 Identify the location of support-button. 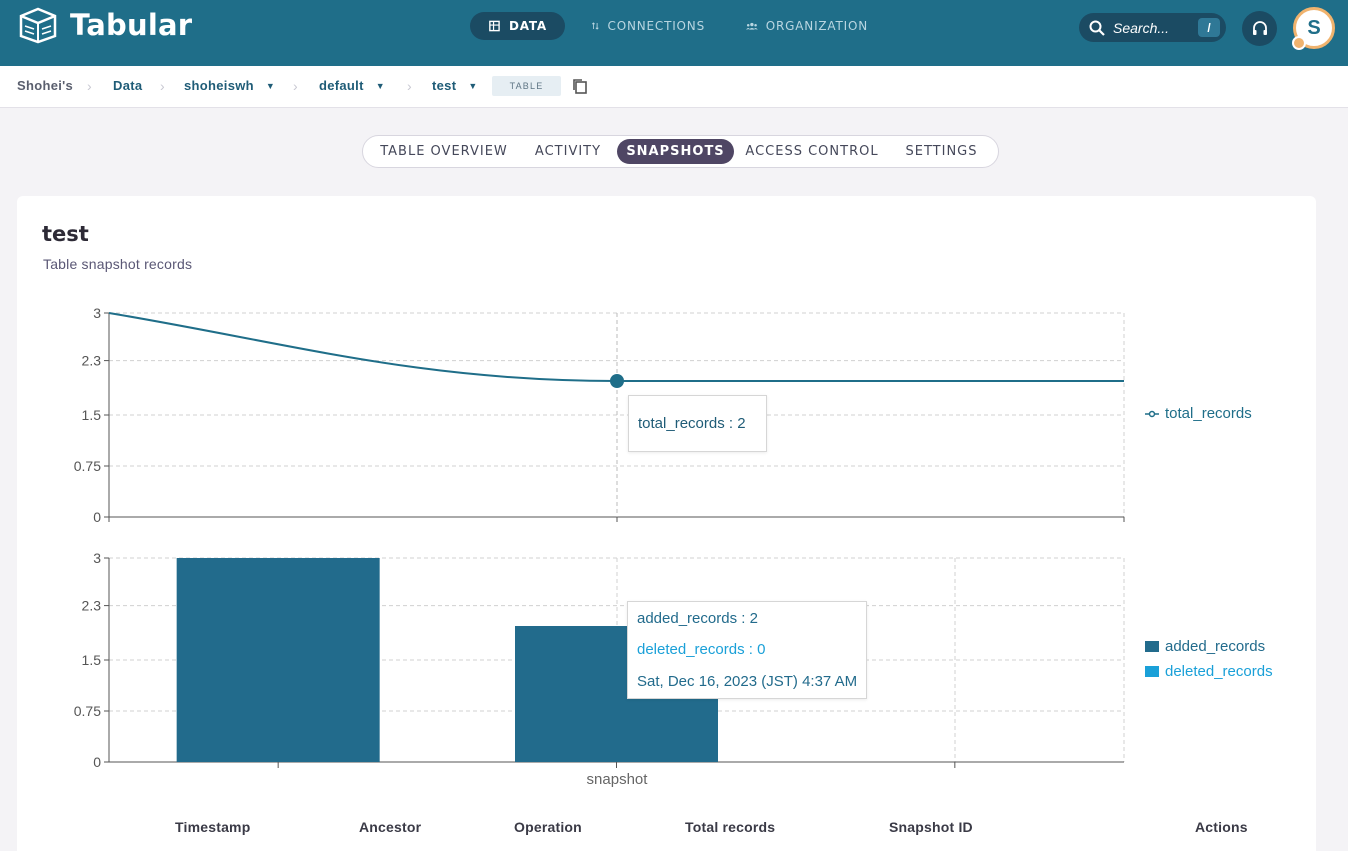
(1259, 28).